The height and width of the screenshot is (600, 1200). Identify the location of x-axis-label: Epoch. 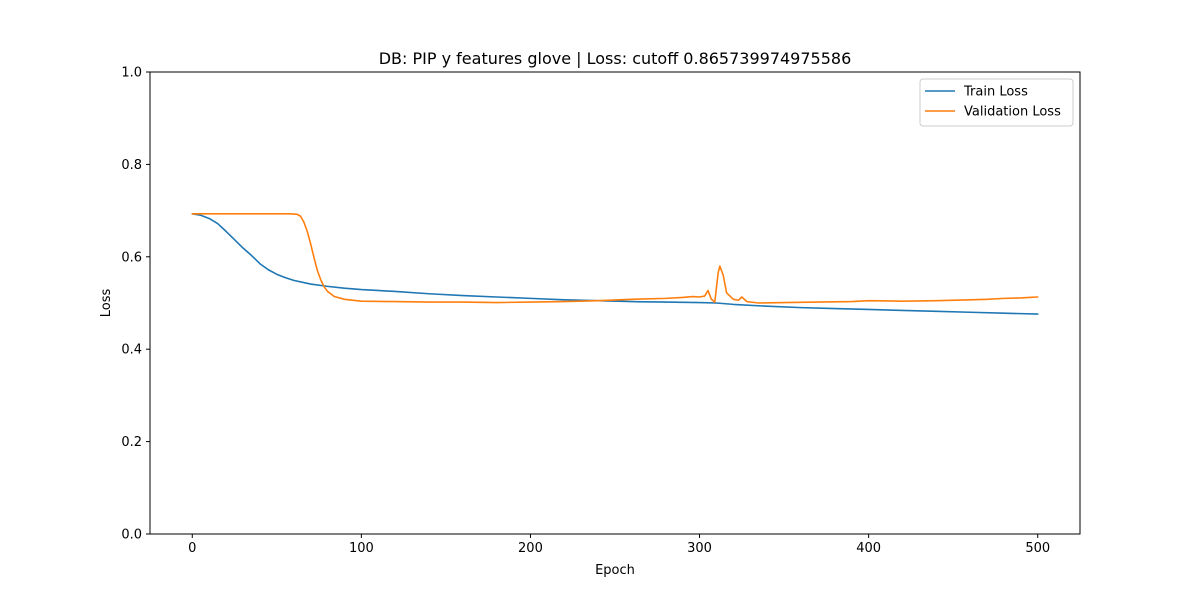
(615, 570).